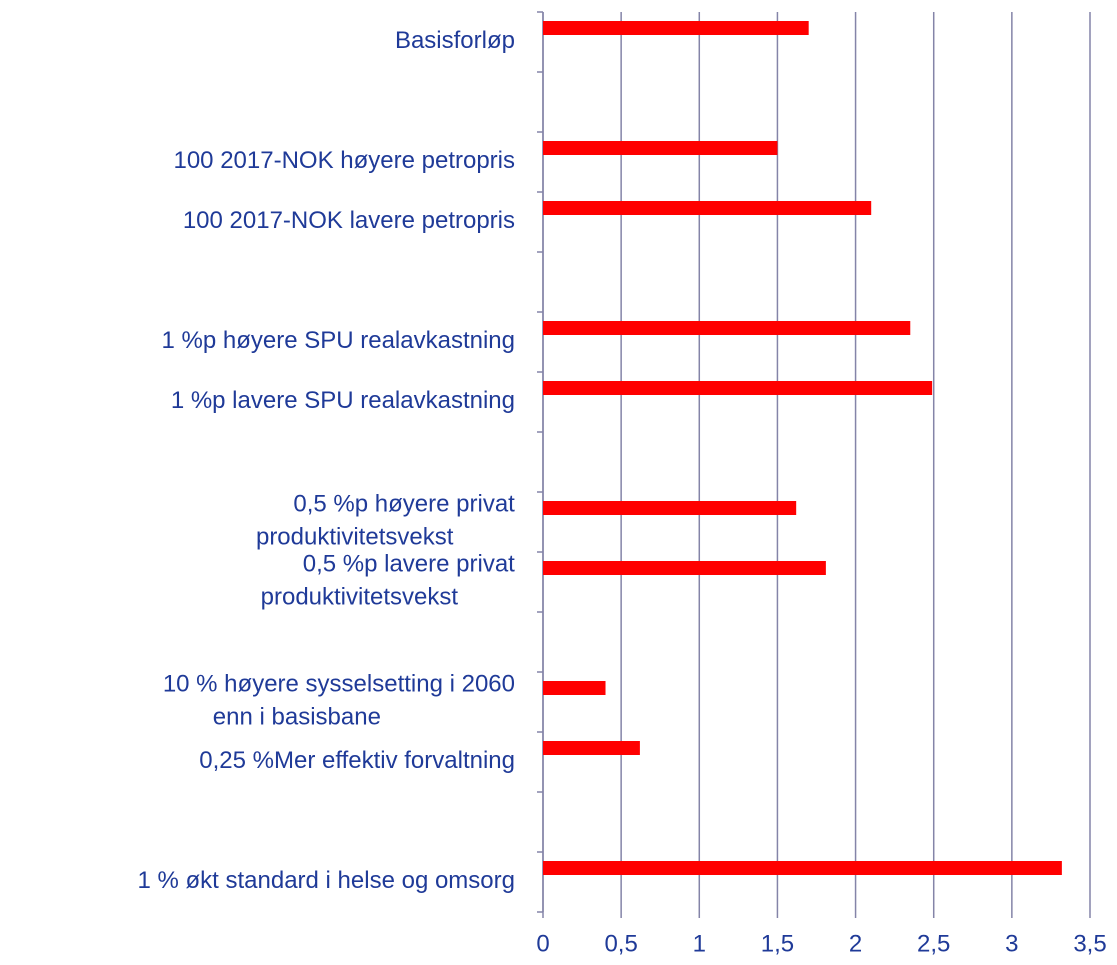  I want to click on x-tick-label: 1,5, so click(777, 943).